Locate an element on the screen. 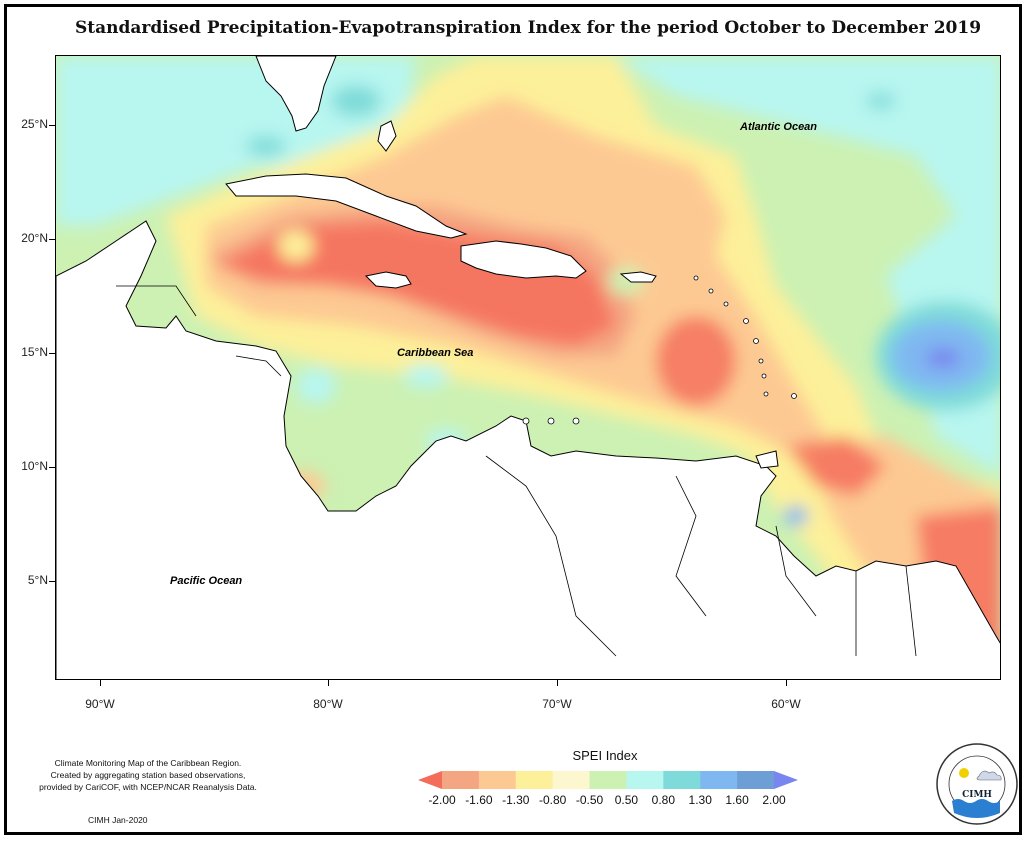 This screenshot has height=843, width=1030. lesser-antilles is located at coordinates (659, 350).